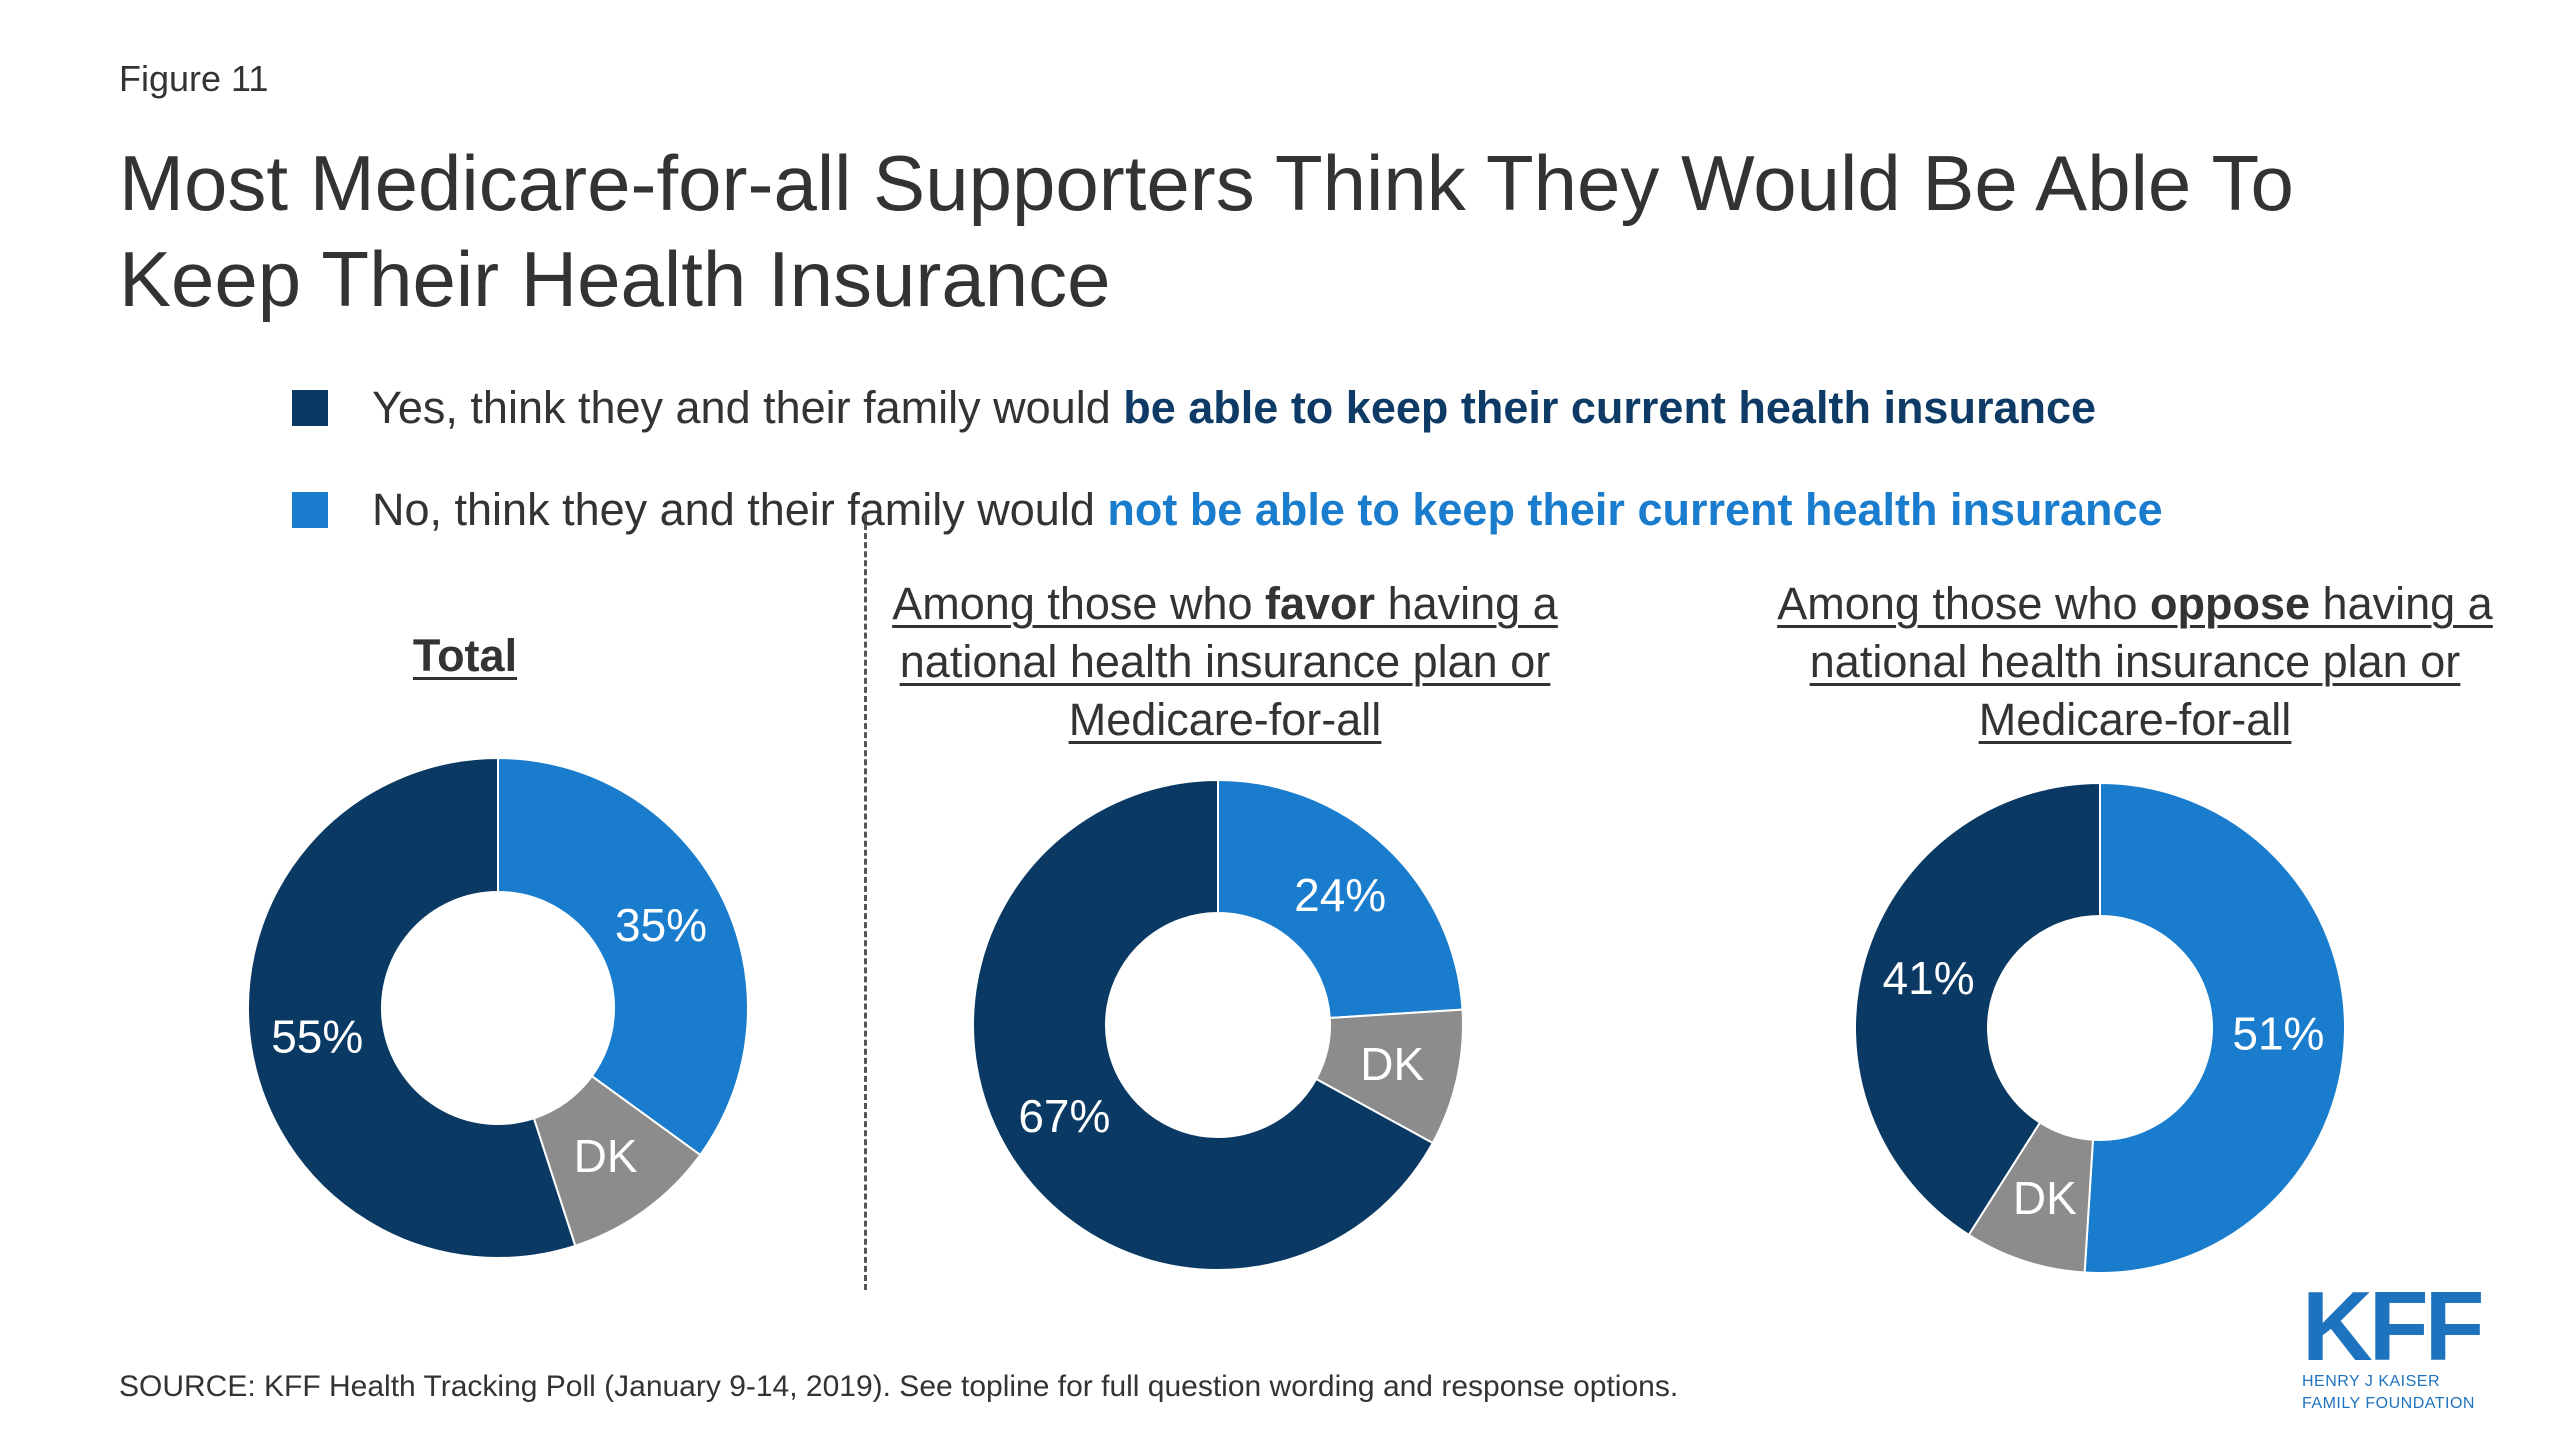 Image resolution: width=2560 pixels, height=1440 pixels. What do you see at coordinates (1392, 1064) in the screenshot?
I see `donut-1-label-dk: DK` at bounding box center [1392, 1064].